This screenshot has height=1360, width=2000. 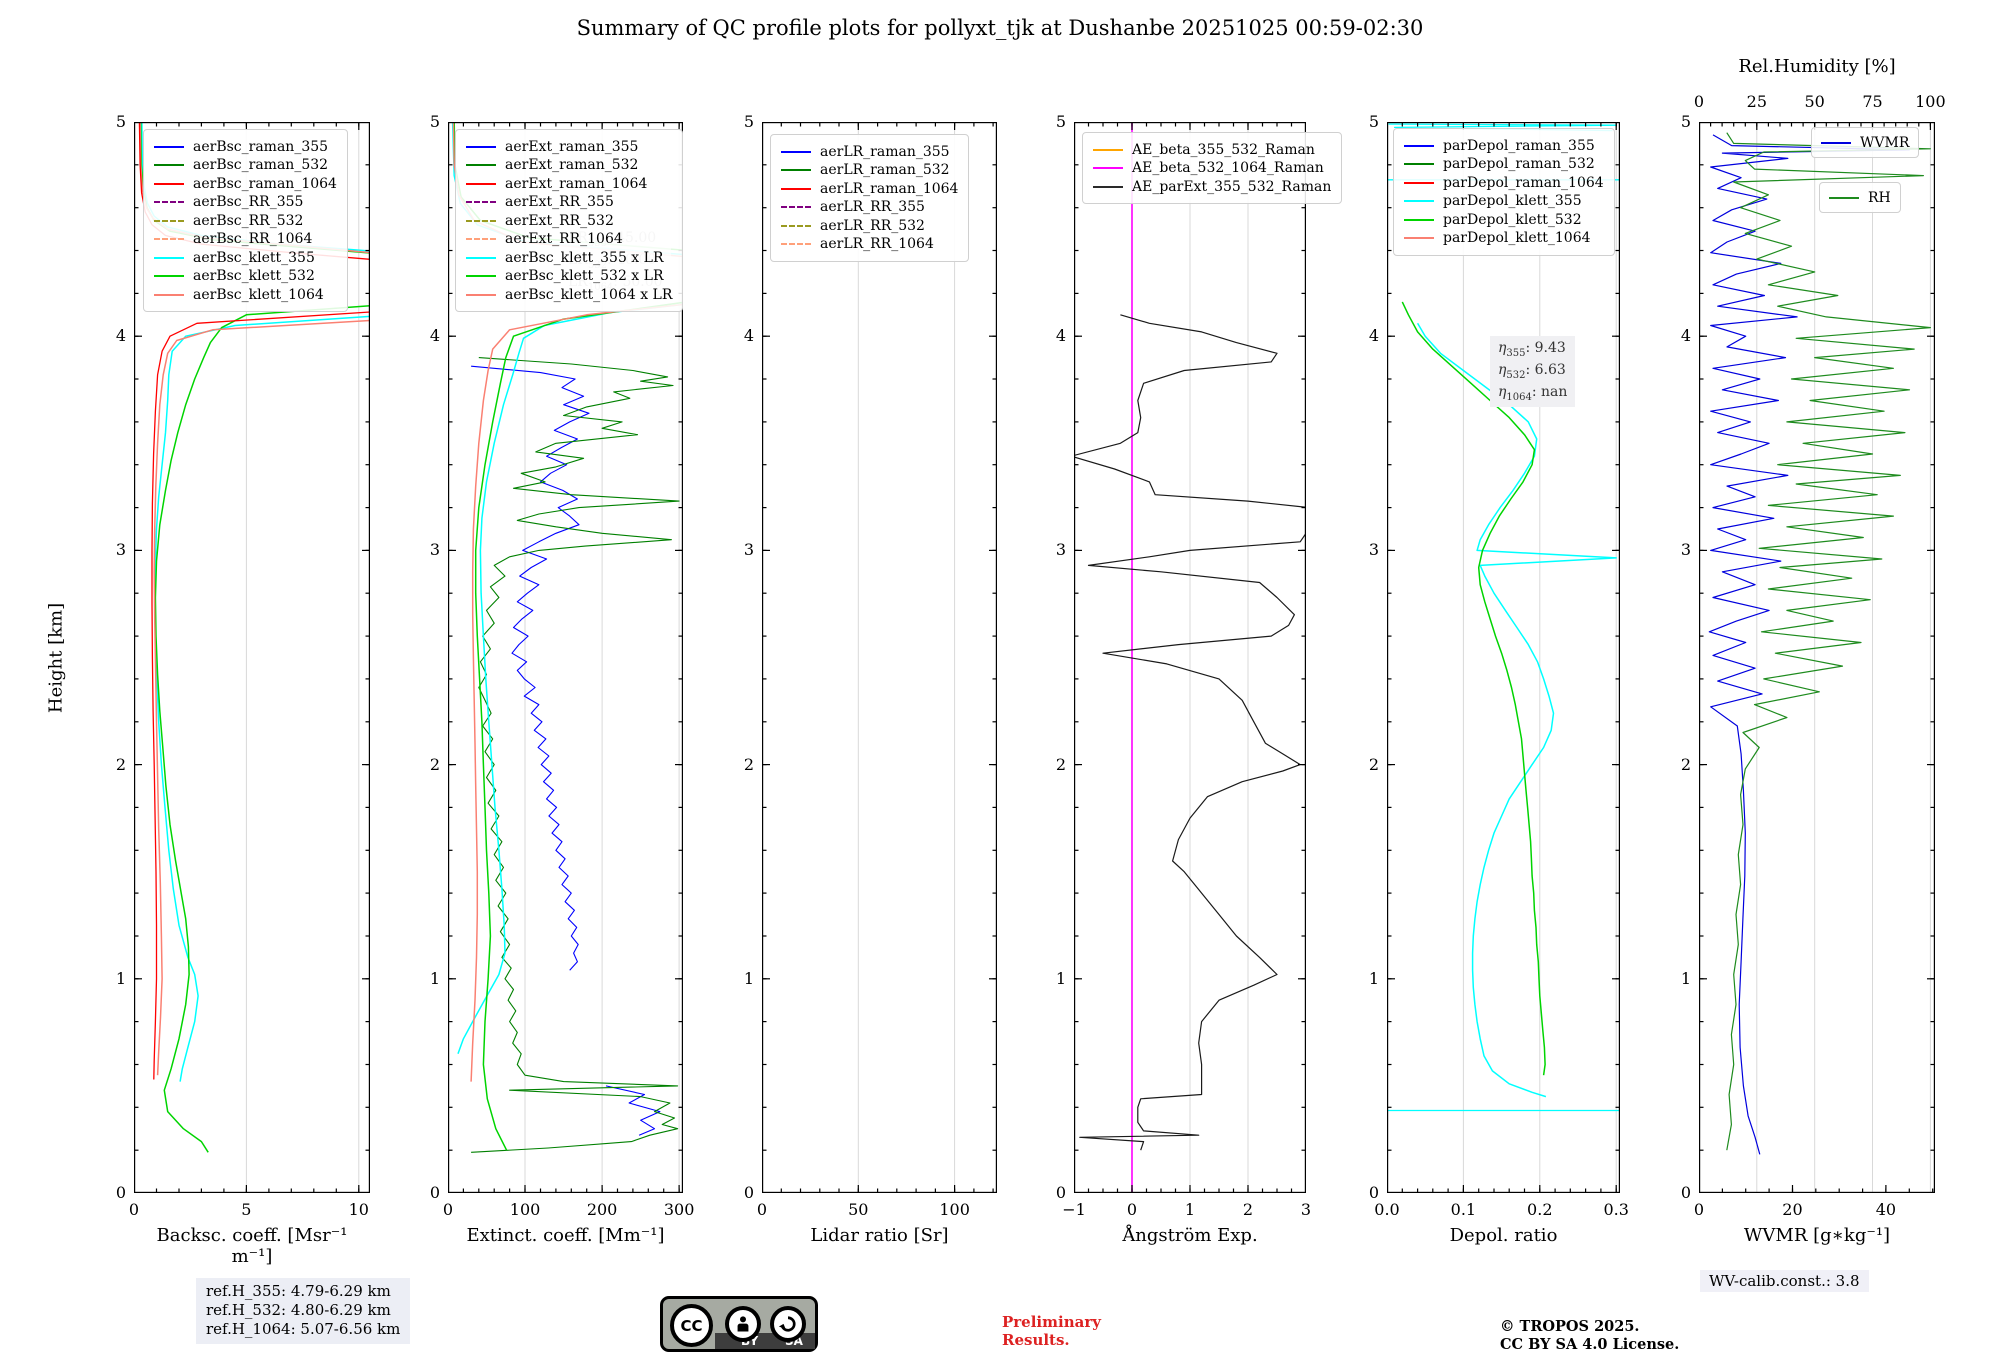 I want to click on legend-entry: aerBsc_klett_355, so click(x=245, y=258).